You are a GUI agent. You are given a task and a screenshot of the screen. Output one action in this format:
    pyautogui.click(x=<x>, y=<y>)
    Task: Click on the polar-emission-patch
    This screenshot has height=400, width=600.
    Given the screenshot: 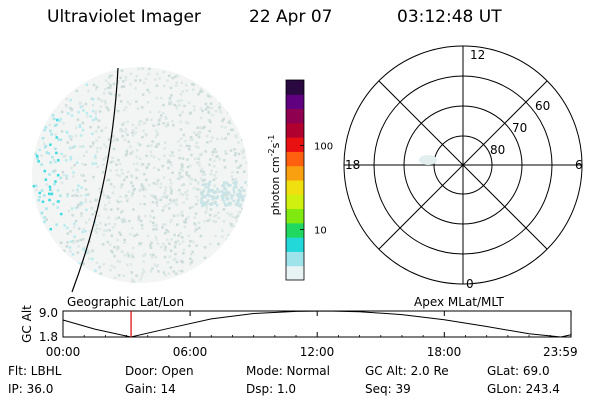 What is the action you would take?
    pyautogui.click(x=428, y=160)
    